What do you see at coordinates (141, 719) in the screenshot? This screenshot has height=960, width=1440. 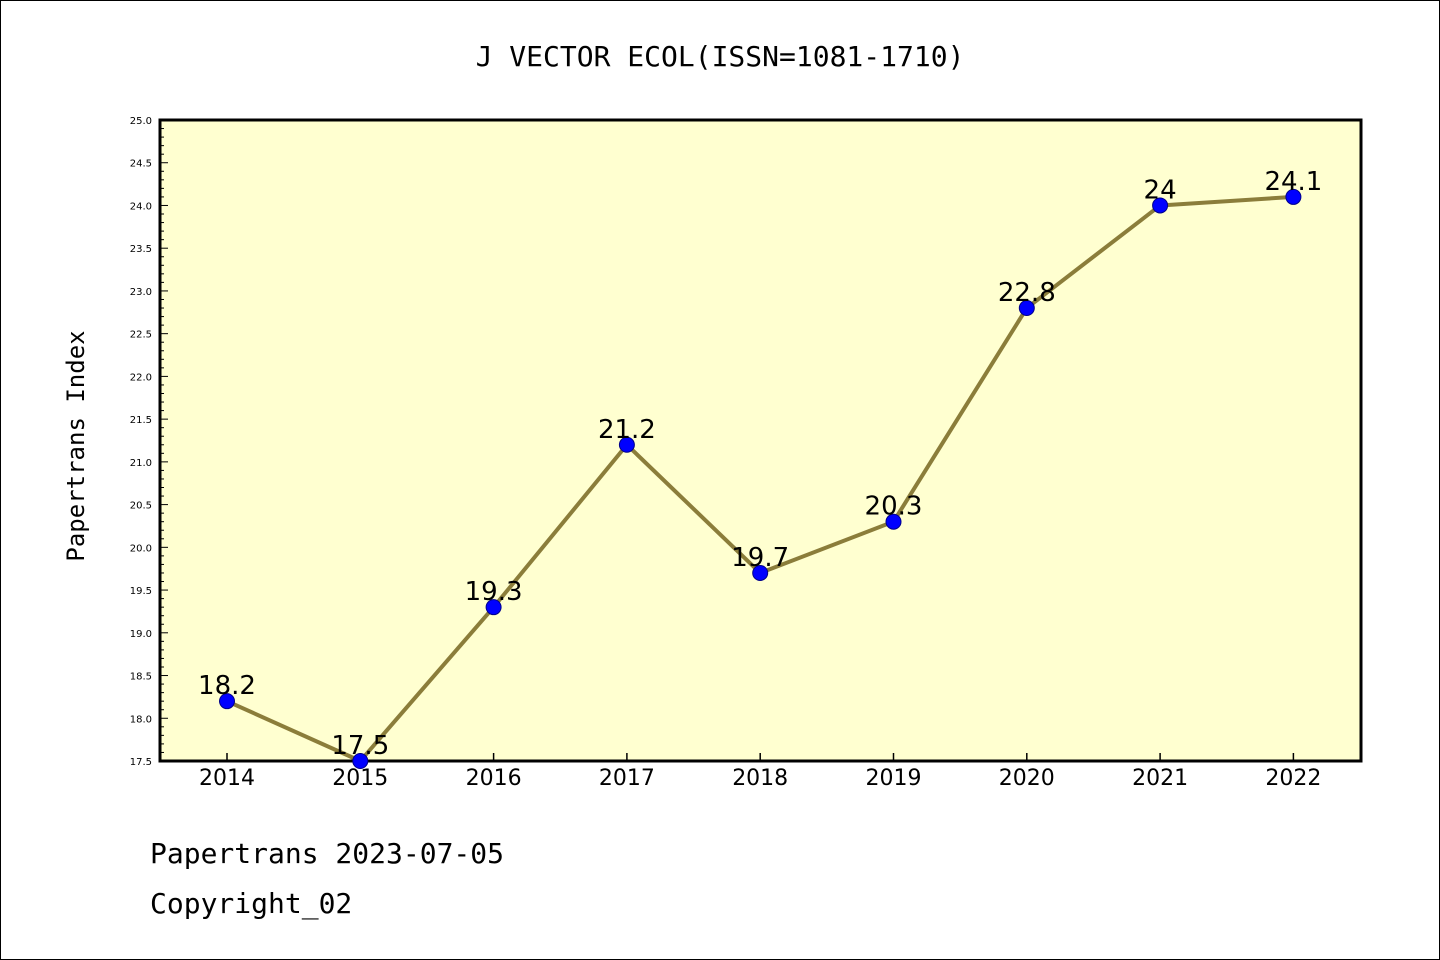 I see `y-tick-label: 18.0` at bounding box center [141, 719].